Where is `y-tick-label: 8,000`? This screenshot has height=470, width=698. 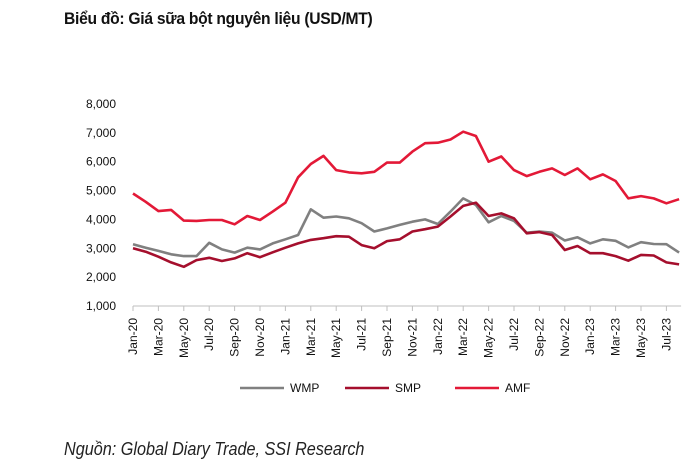
y-tick-label: 8,000 is located at coordinates (101, 104).